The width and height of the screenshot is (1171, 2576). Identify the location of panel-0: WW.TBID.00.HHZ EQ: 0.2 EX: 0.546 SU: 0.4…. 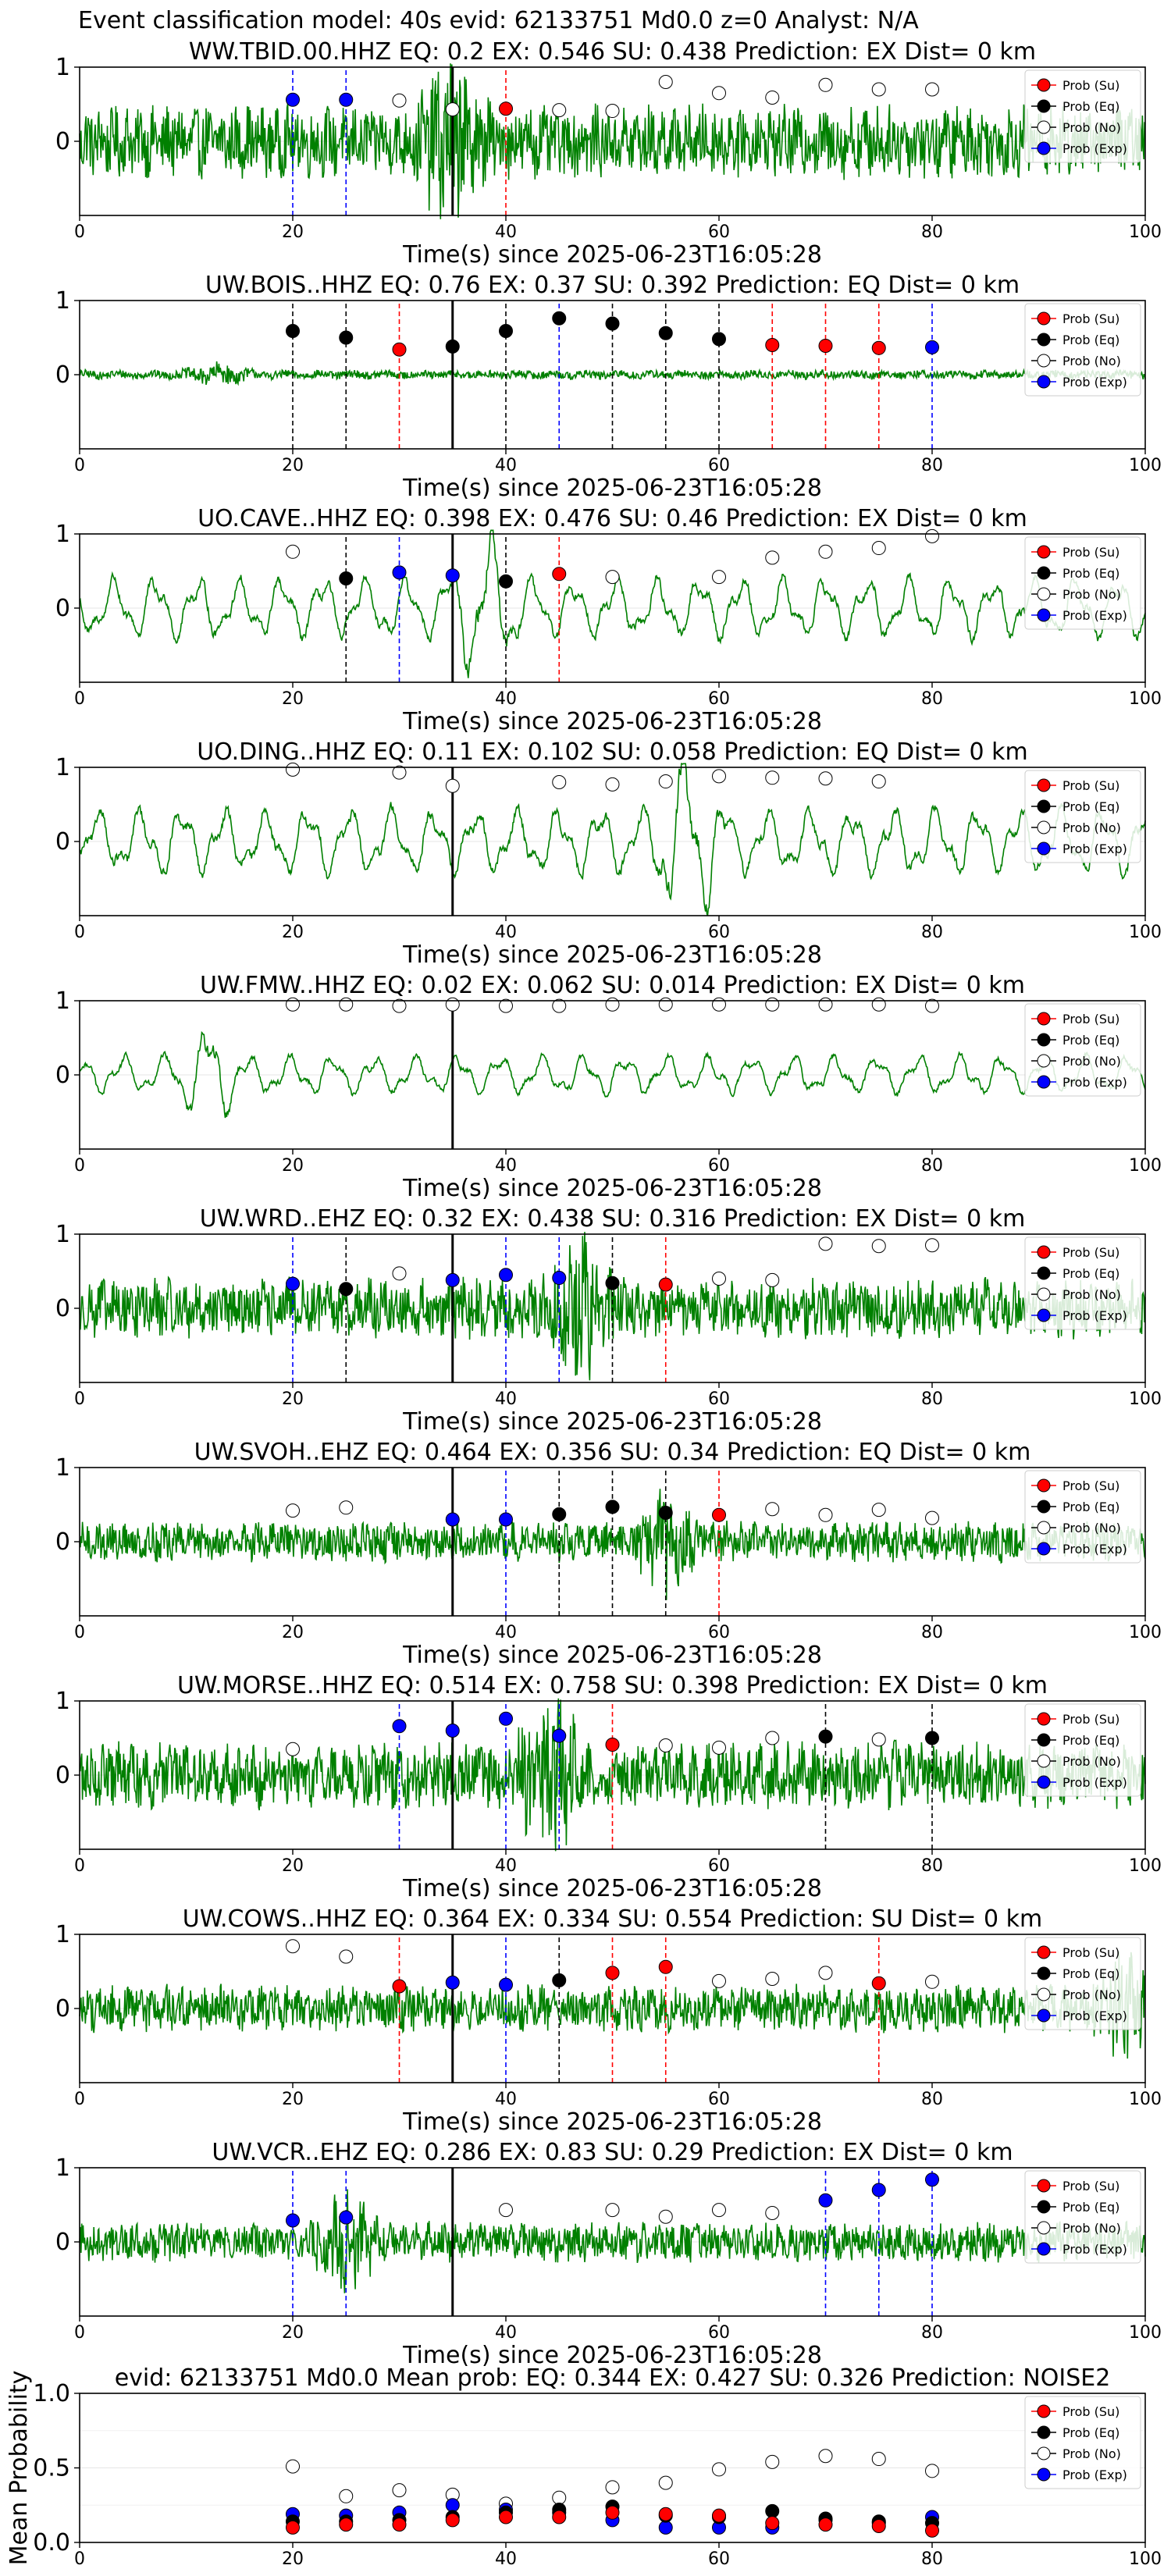
(608, 153).